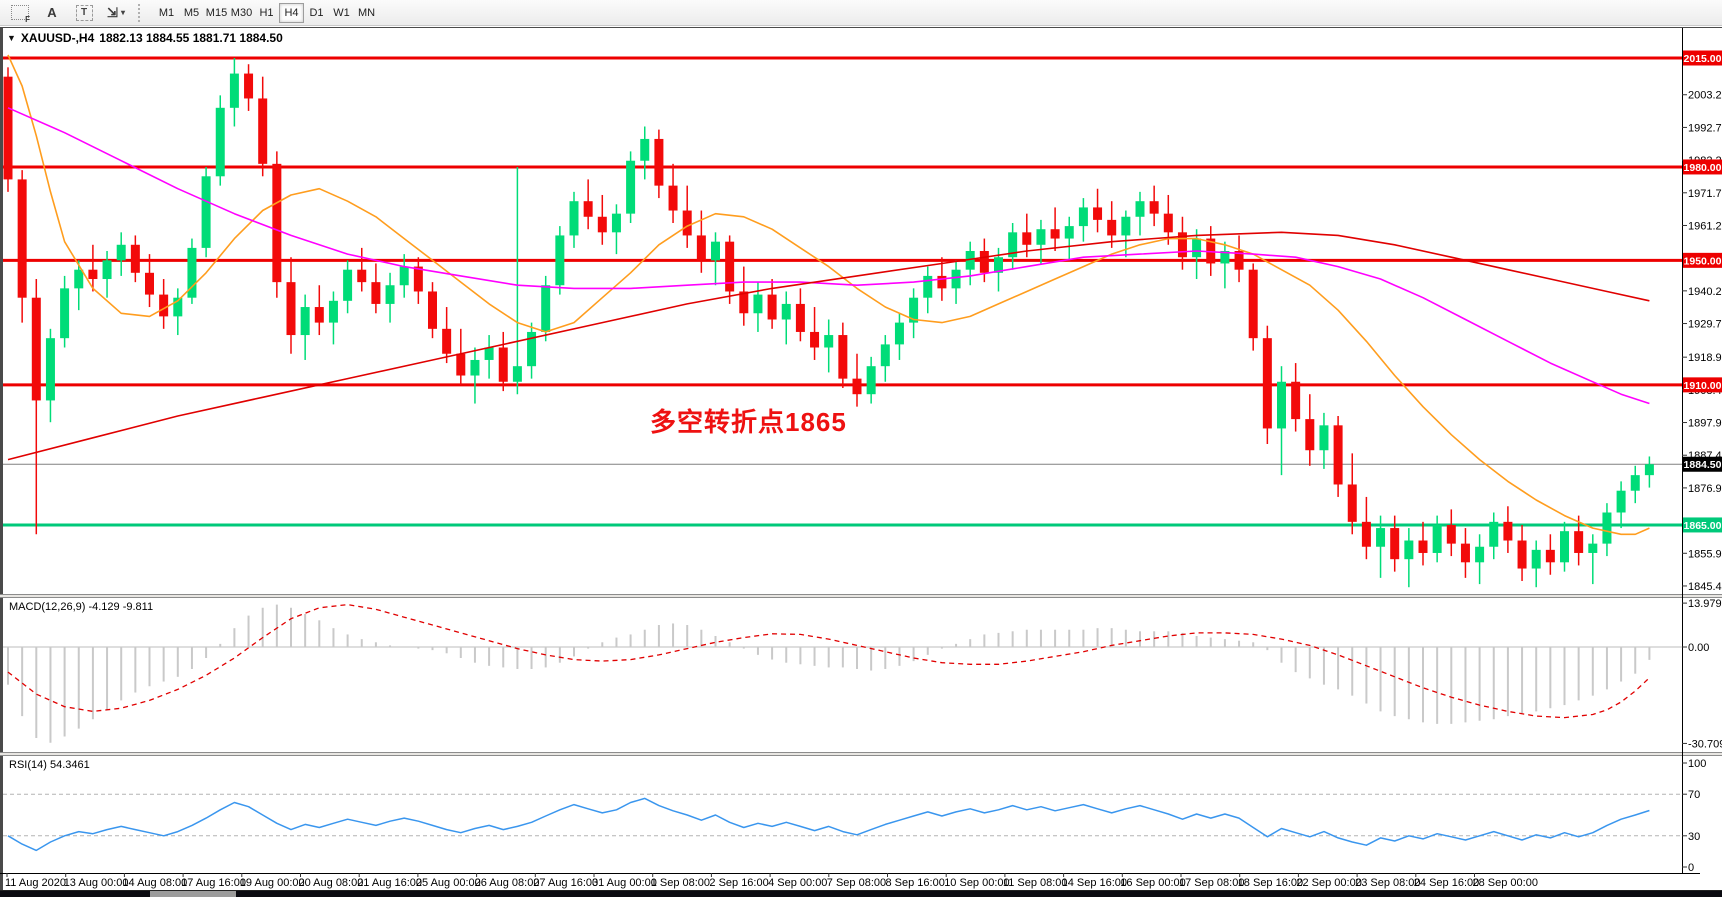 The width and height of the screenshot is (1722, 897). Describe the element at coordinates (1446, 883) in the screenshot. I see `time-tick-label: 24 Sep 16:00` at that location.